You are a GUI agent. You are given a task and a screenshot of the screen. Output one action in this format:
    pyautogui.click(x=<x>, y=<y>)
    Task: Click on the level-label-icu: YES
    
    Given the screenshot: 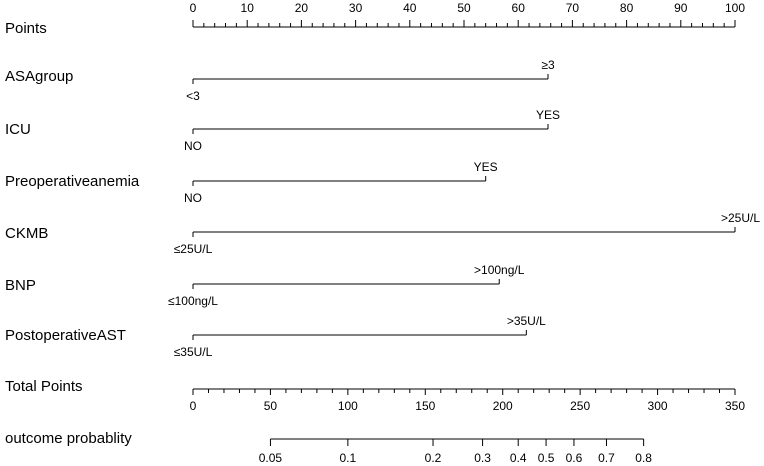 What is the action you would take?
    pyautogui.click(x=548, y=115)
    